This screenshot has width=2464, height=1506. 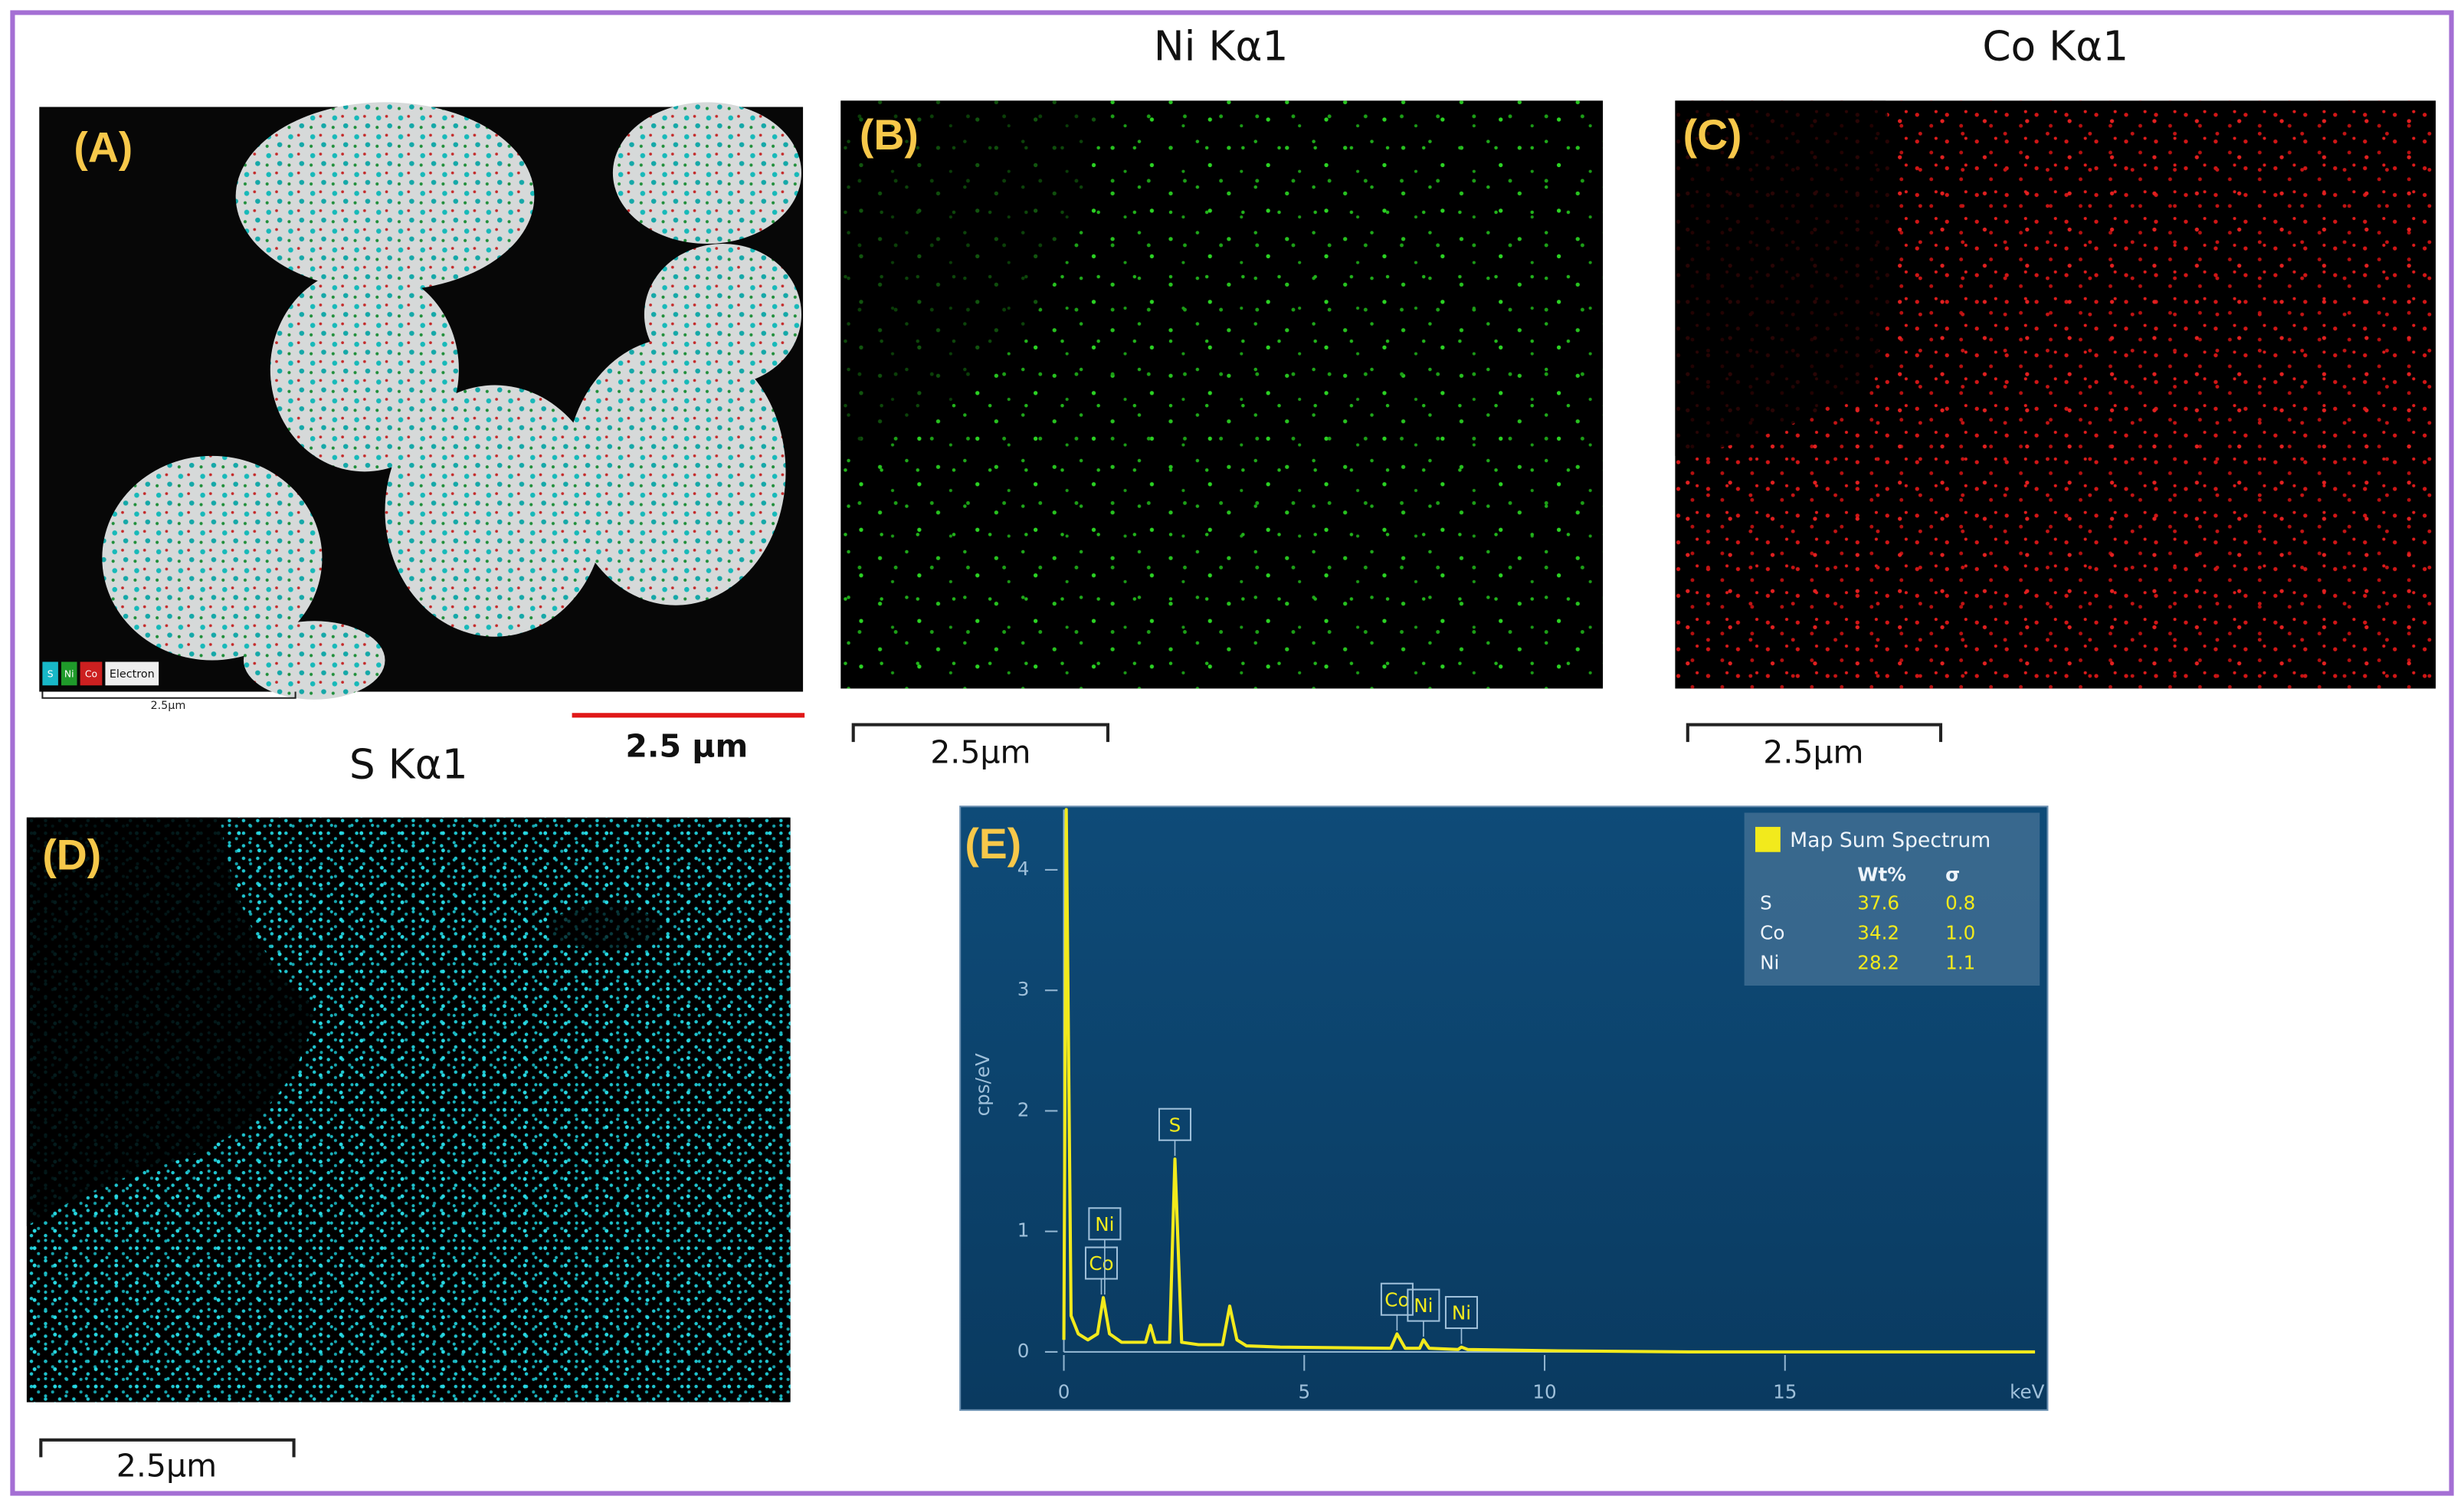 What do you see at coordinates (1304, 1391) in the screenshot?
I see `x-tick-label: 5` at bounding box center [1304, 1391].